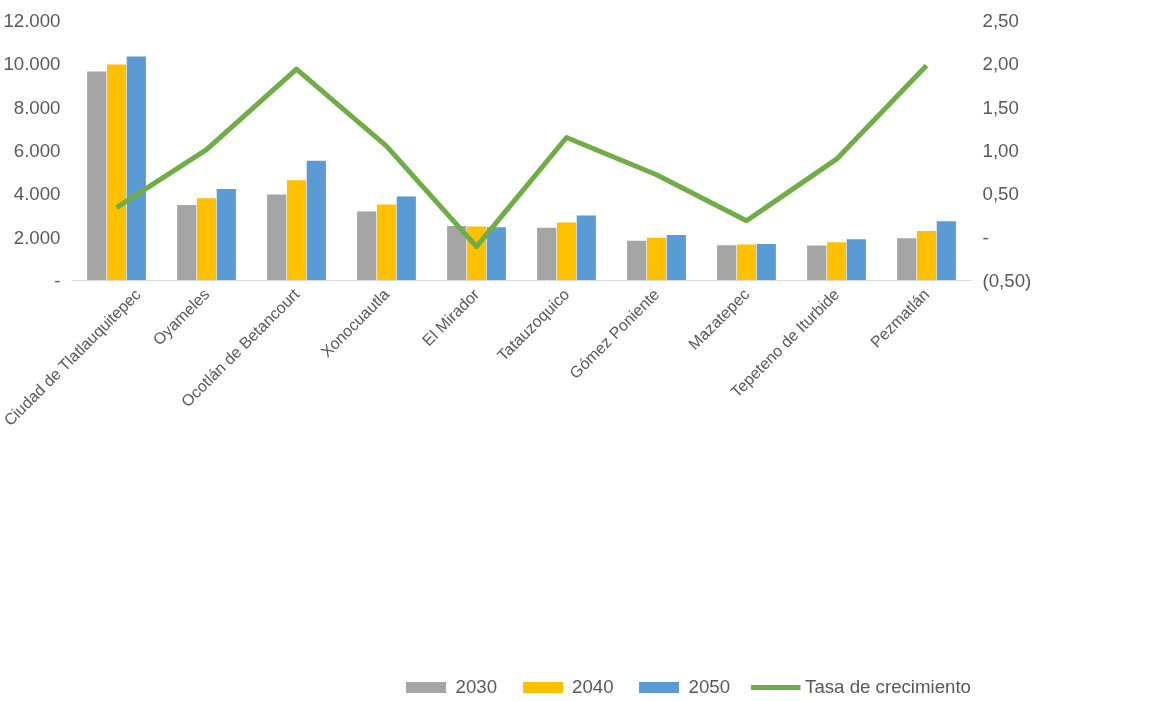 This screenshot has height=701, width=1172. Describe the element at coordinates (37, 150) in the screenshot. I see `y-tick-label: 6.000` at that location.